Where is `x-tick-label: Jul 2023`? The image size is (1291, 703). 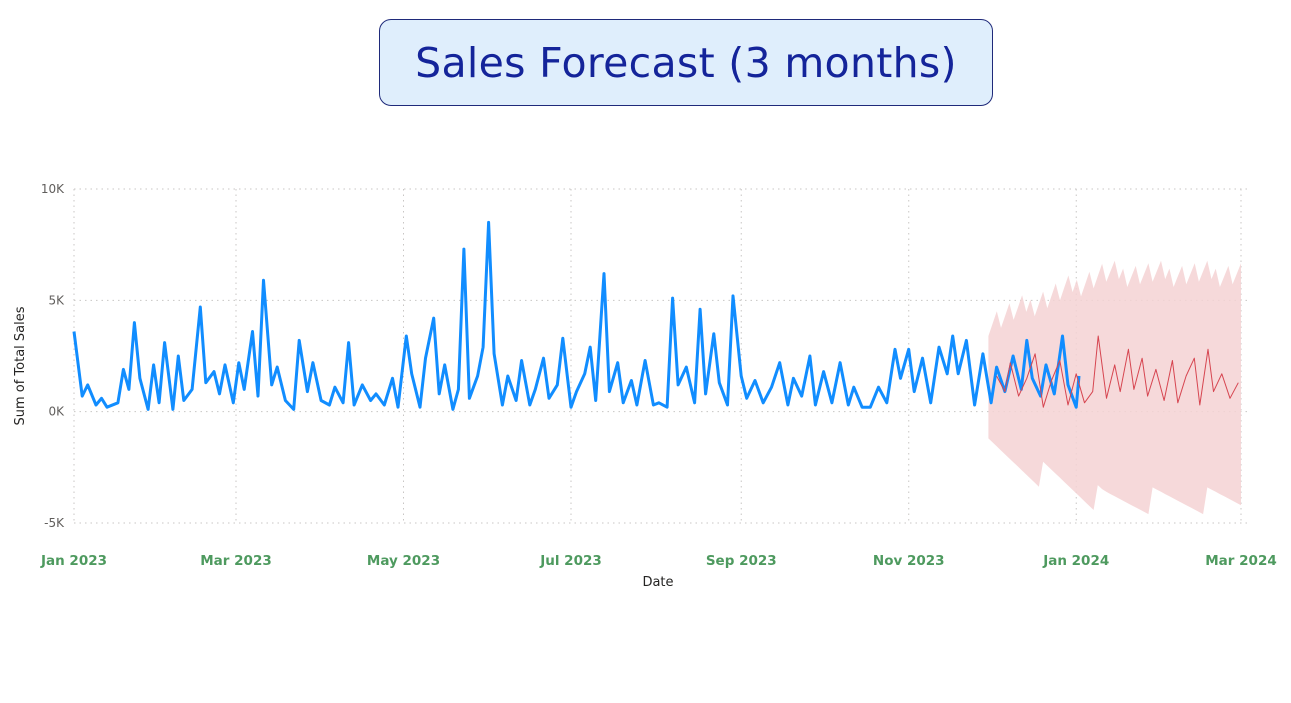
x-tick-label: Jul 2023 is located at coordinates (570, 561).